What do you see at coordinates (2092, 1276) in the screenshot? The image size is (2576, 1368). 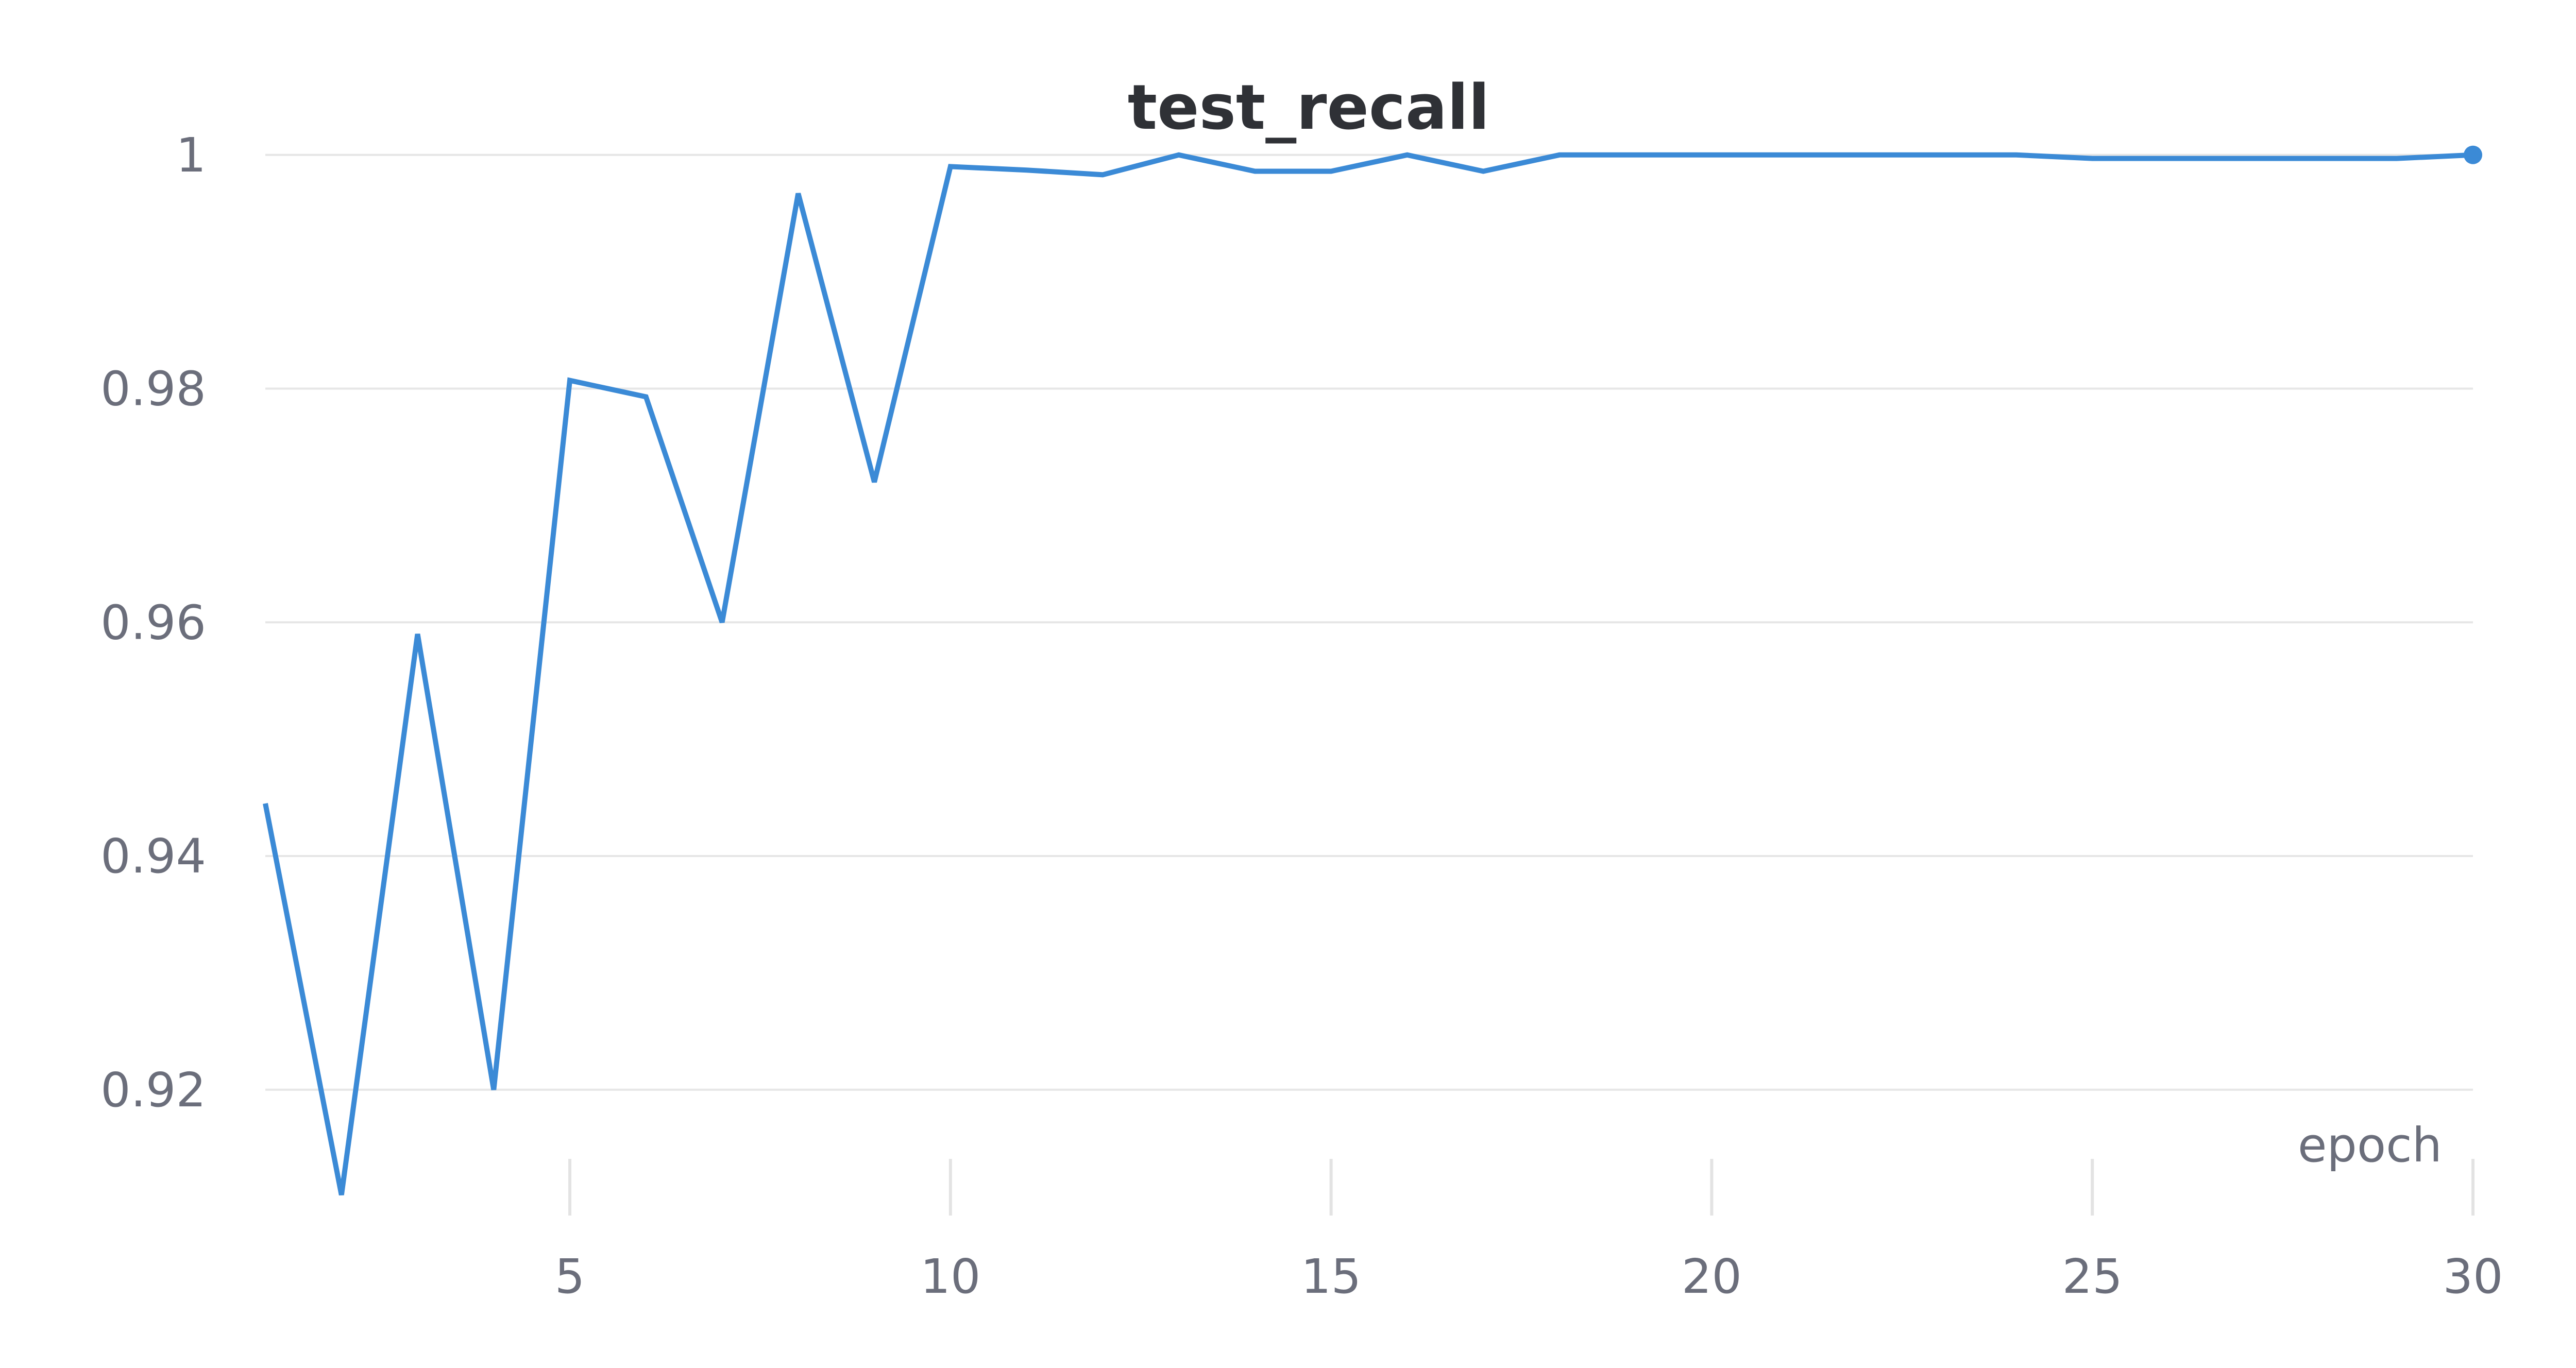 I see `x-tick-label: 25` at bounding box center [2092, 1276].